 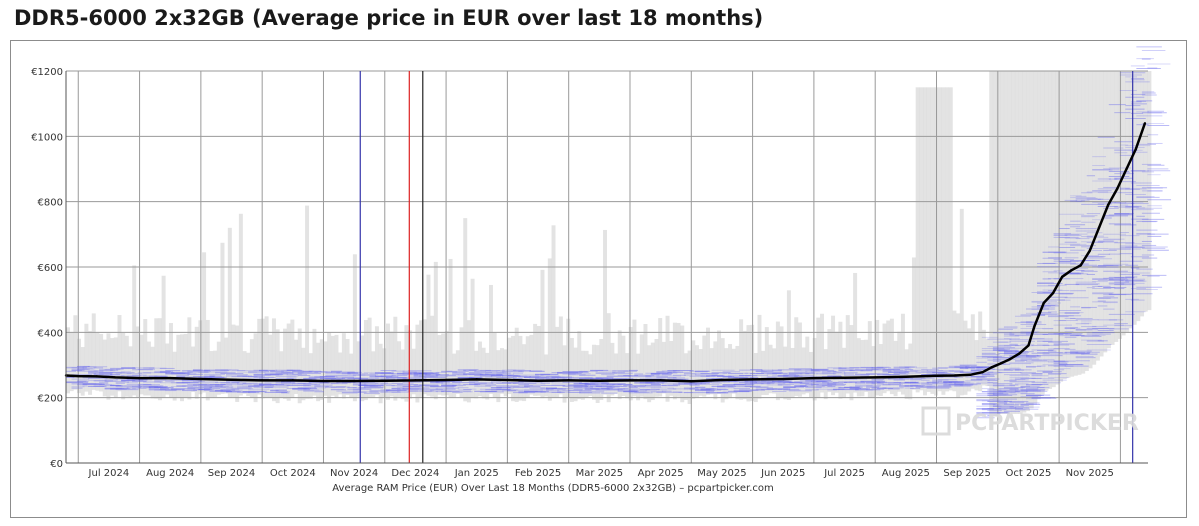 What do you see at coordinates (47, 137) in the screenshot?
I see `y-tick-label: €1000` at bounding box center [47, 137].